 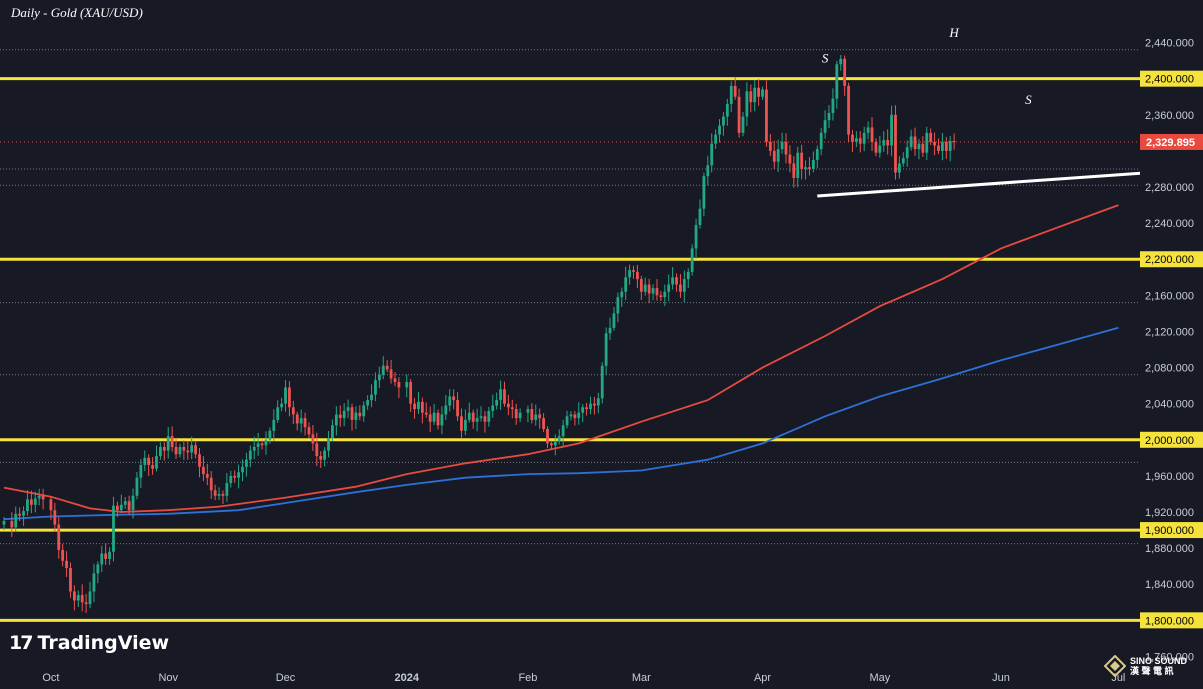 What do you see at coordinates (1171, 78) in the screenshot?
I see `price-level-badge` at bounding box center [1171, 78].